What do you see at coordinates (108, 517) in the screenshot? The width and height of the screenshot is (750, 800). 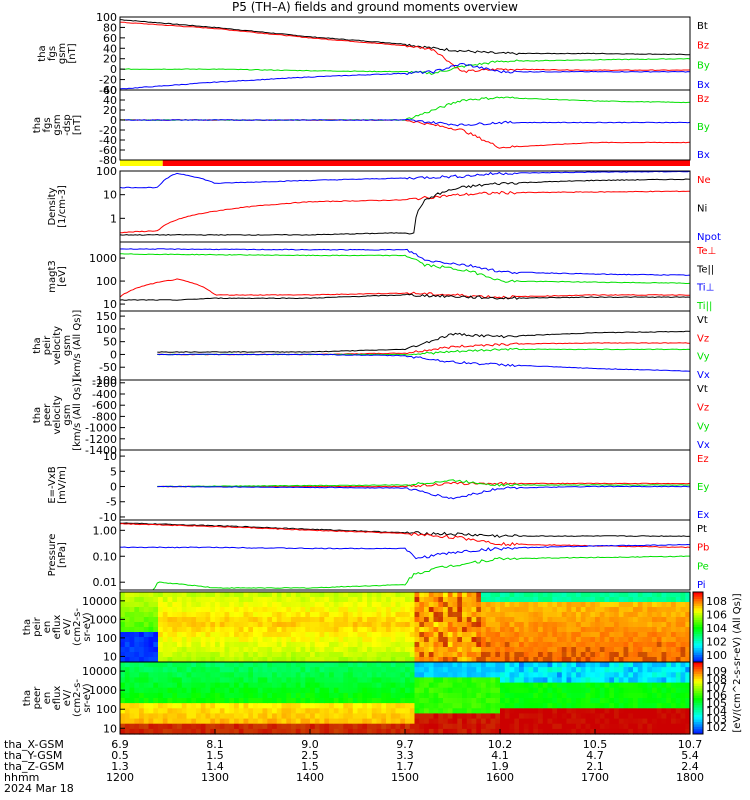 I see `y-tick-label: -10` at bounding box center [108, 517].